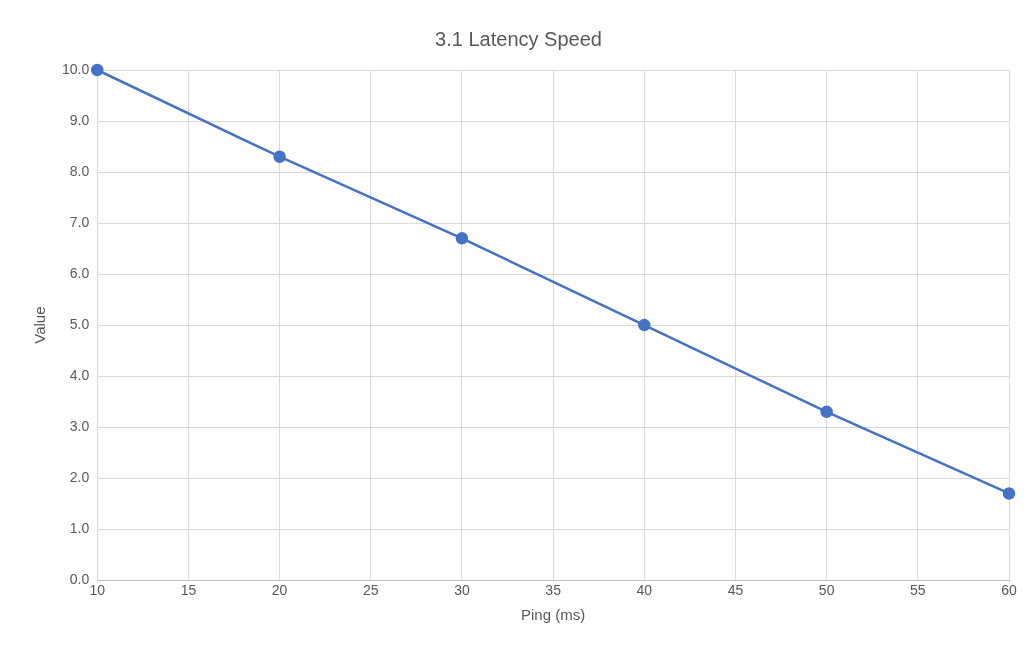 The image size is (1033, 647). I want to click on chart-title: 3.1 Latency Speed, so click(518, 38).